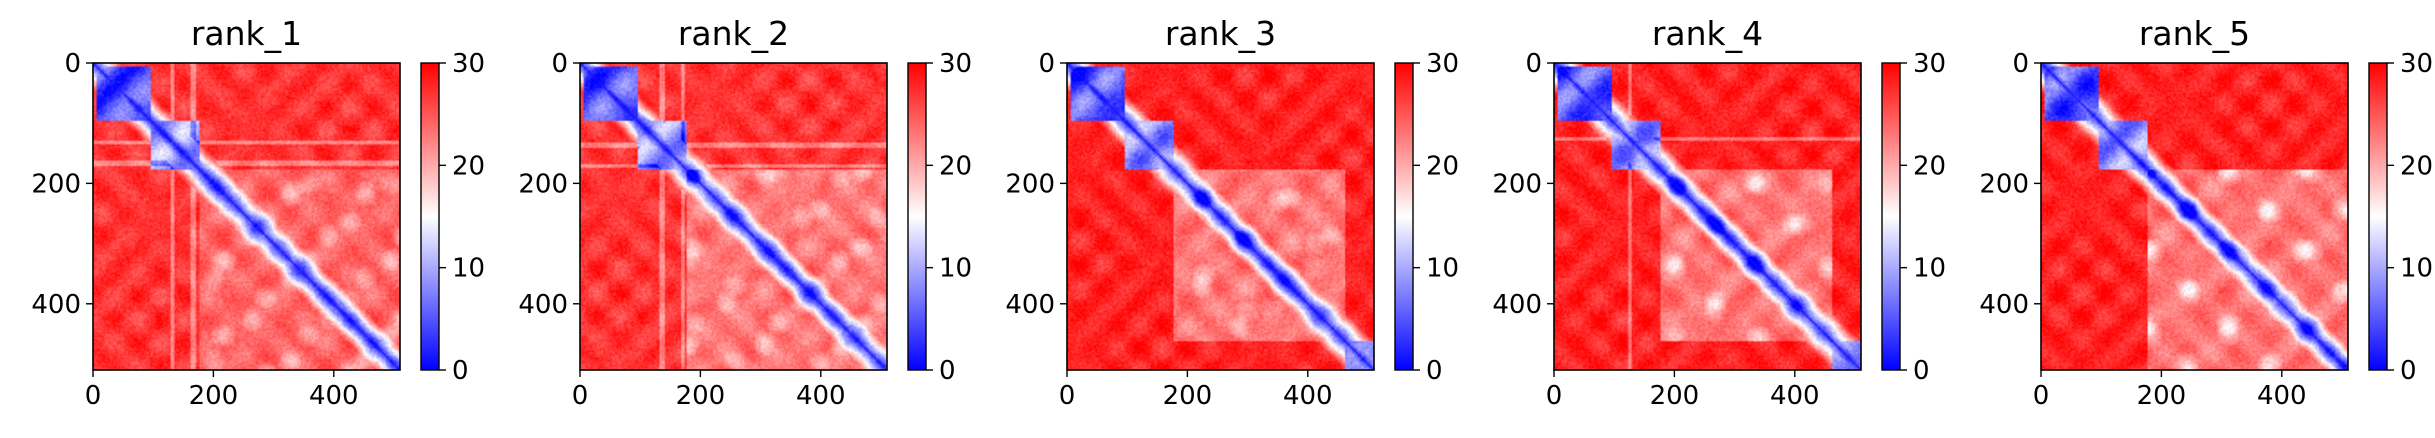  I want to click on chart-title: rank_4, so click(1707, 33).